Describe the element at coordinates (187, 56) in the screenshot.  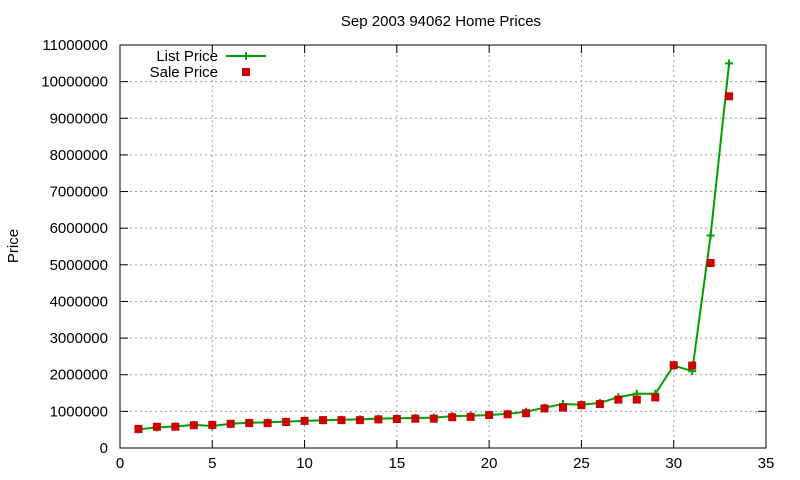
I see `legend-label-list-price: List Price` at that location.